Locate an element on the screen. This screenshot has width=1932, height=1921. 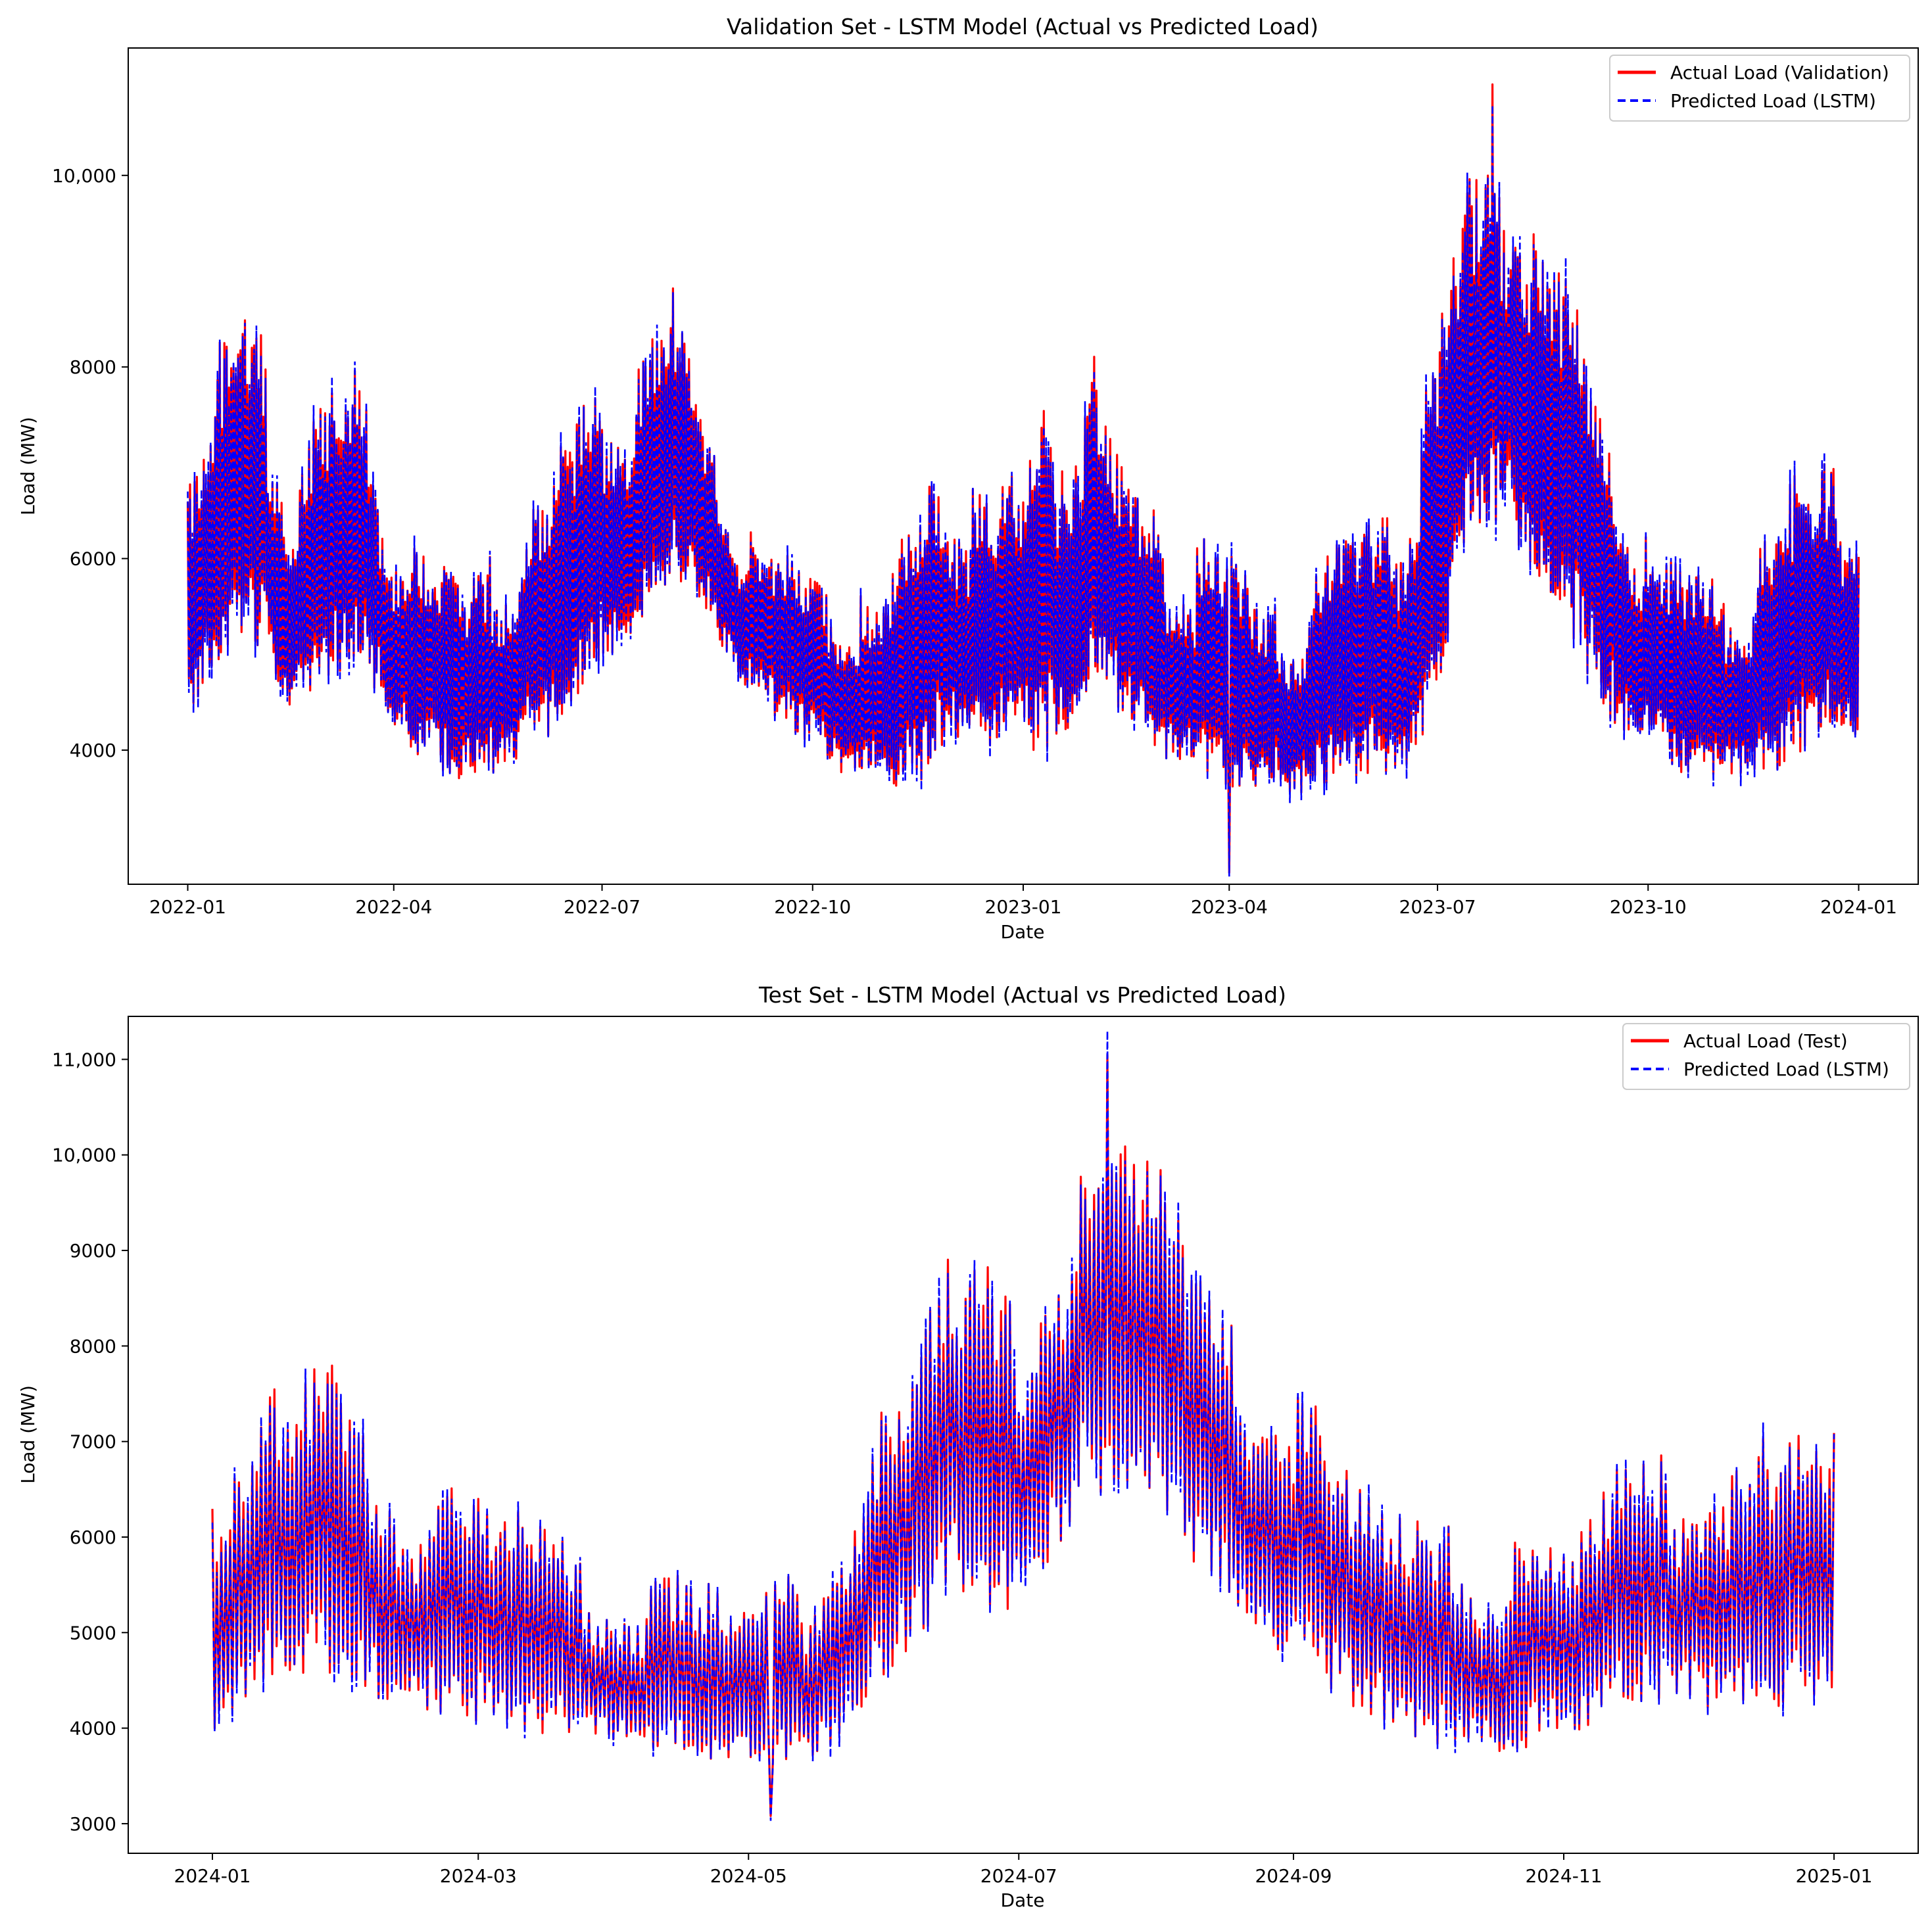
y-axis-ticks: 3000 4000 5000 6000 7000 8000 9000 10,000 11,000 is located at coordinates (90, 1442).